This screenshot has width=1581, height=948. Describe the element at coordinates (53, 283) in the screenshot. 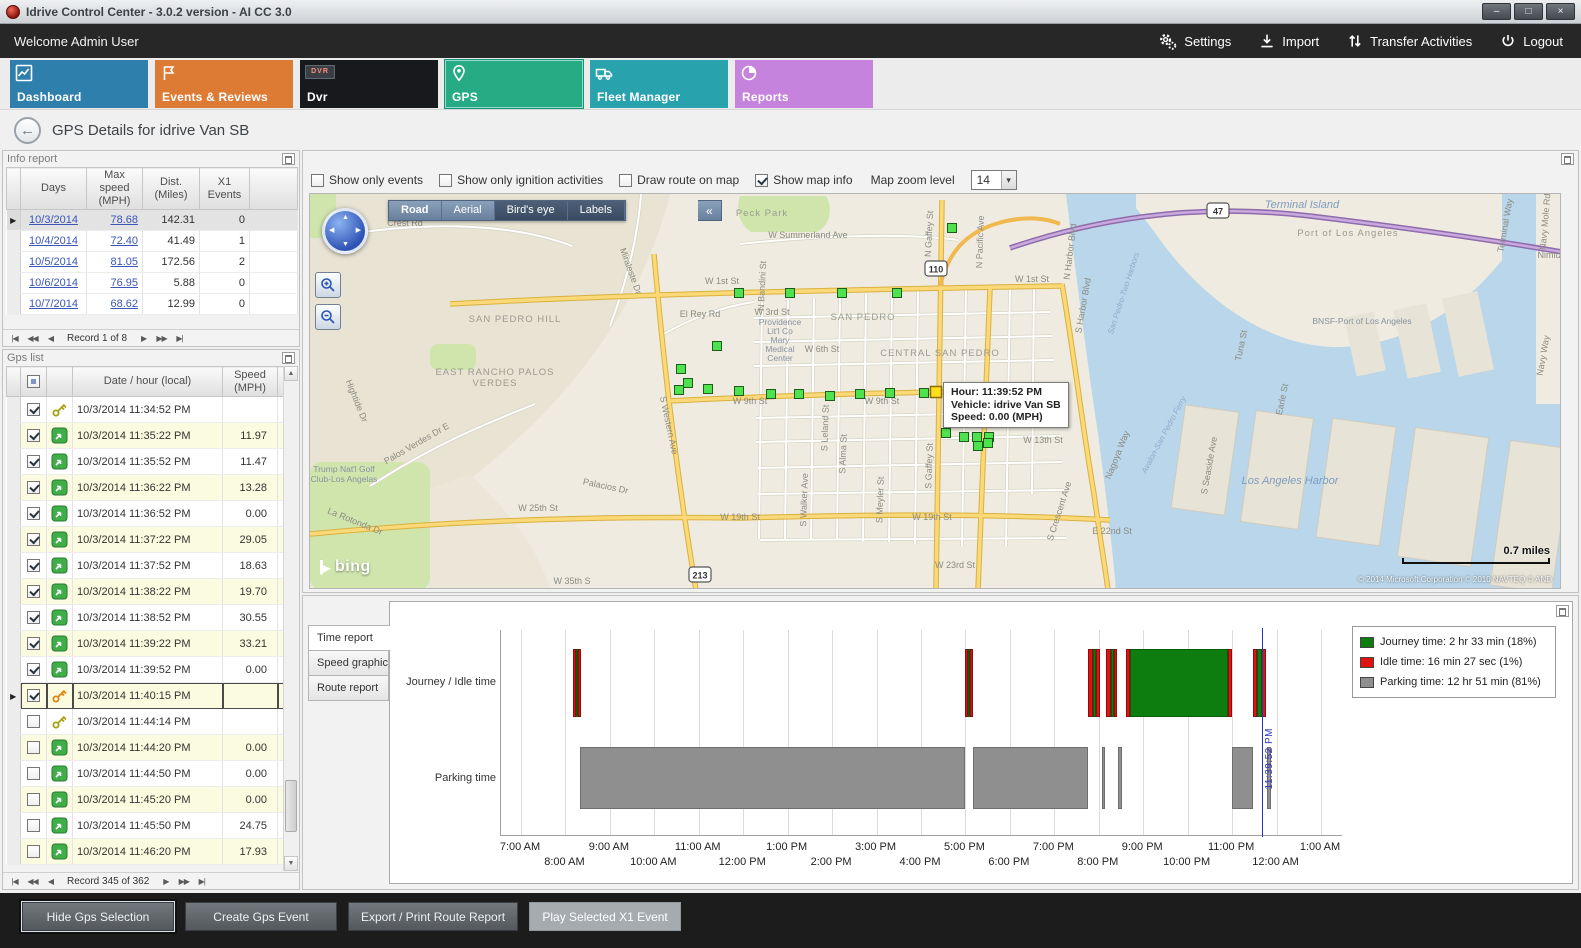

I see `day-link: 10/6/2014` at that location.